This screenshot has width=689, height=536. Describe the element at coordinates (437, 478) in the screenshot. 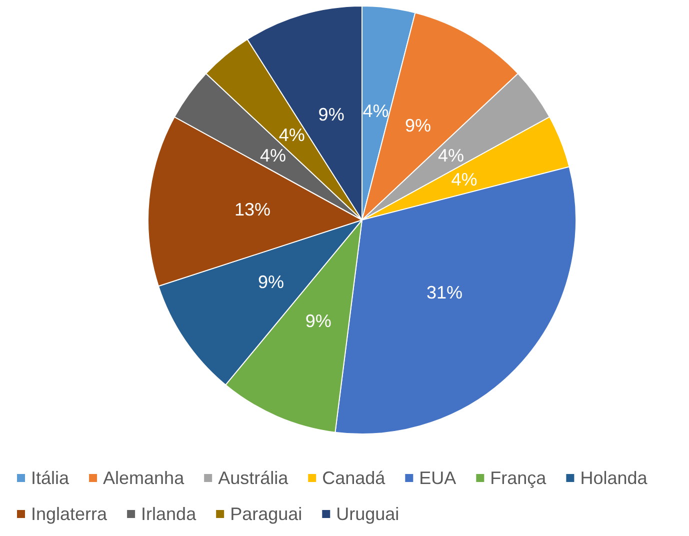

I see `legend-label: EUA` at that location.